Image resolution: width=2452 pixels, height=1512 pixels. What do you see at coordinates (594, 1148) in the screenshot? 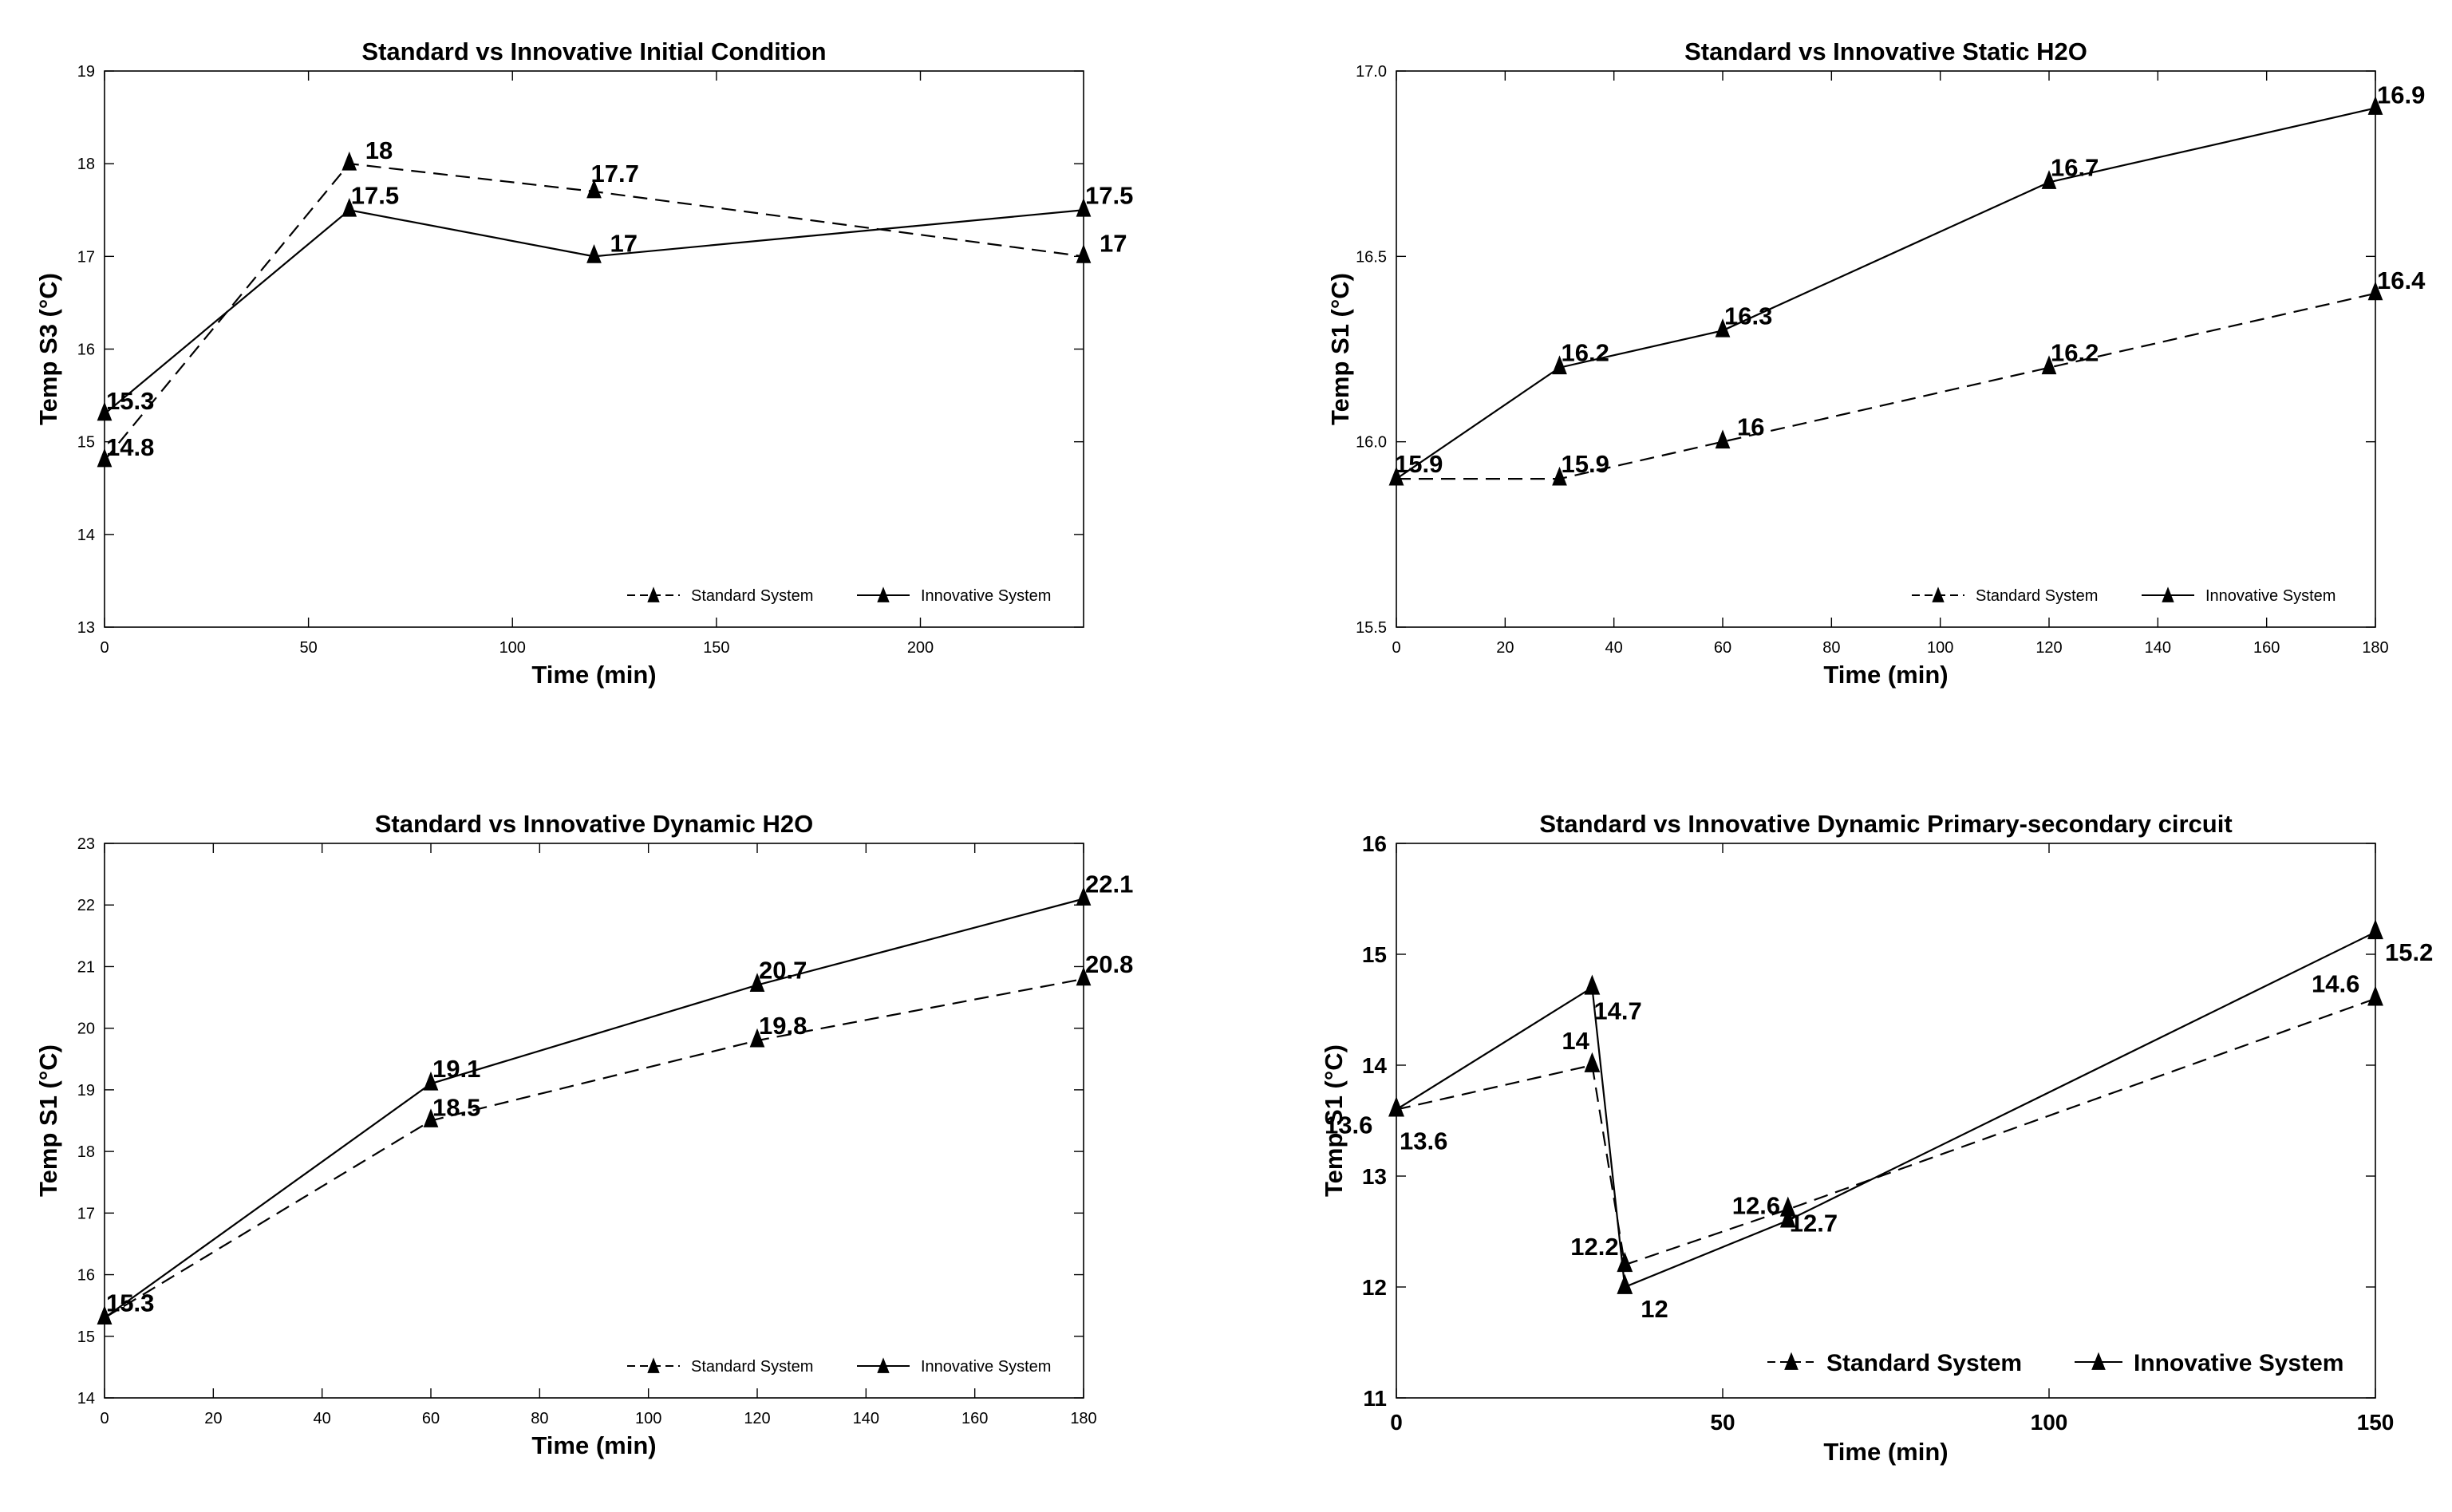
I see `series-line-standard` at bounding box center [594, 1148].